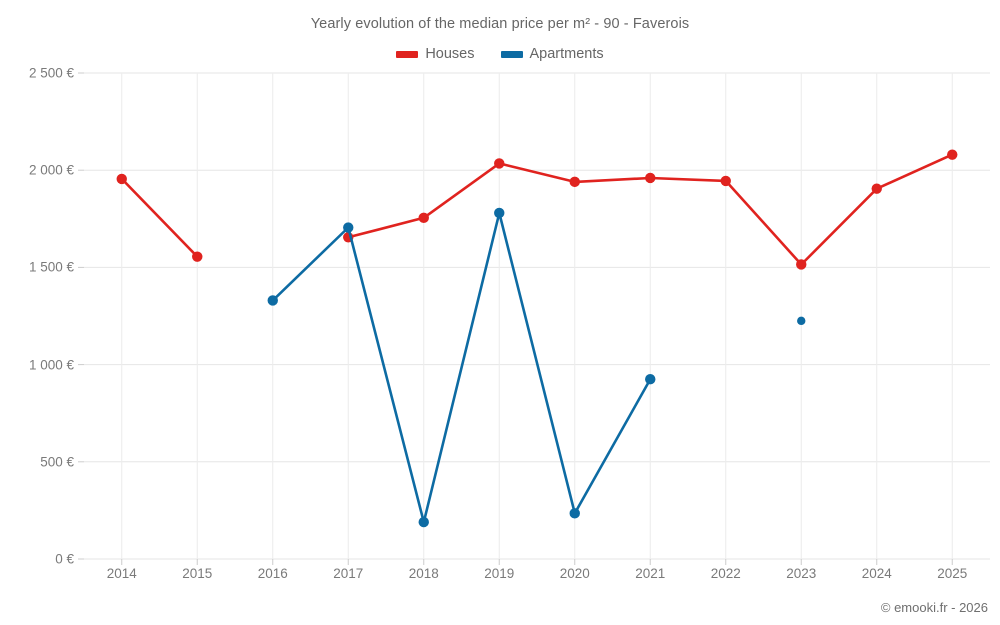 The height and width of the screenshot is (625, 1000). What do you see at coordinates (51, 170) in the screenshot?
I see `y-tick-label: 2 000 €` at bounding box center [51, 170].